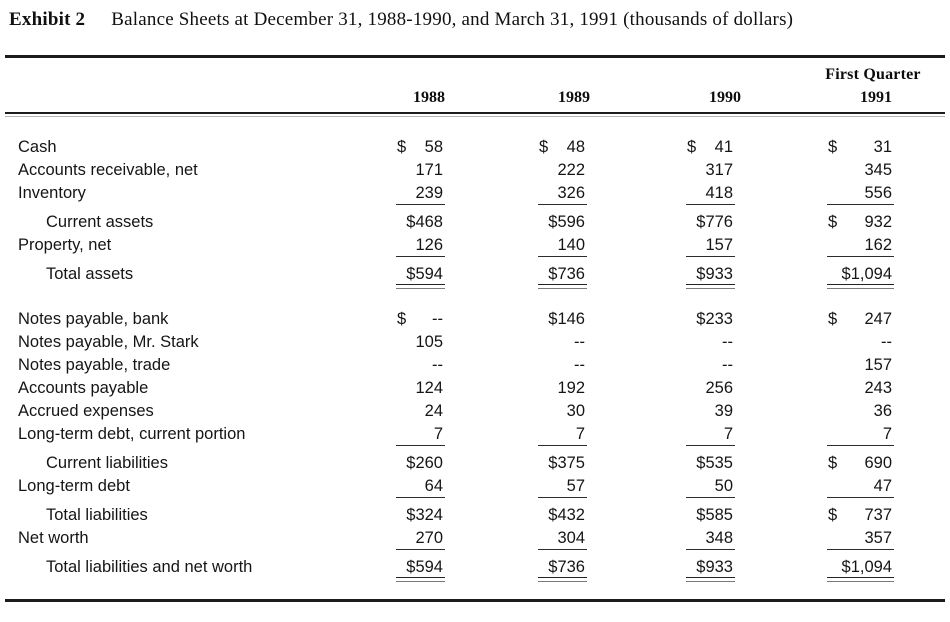 This screenshot has width=950, height=622. I want to click on cell-value: 126, so click(429, 245).